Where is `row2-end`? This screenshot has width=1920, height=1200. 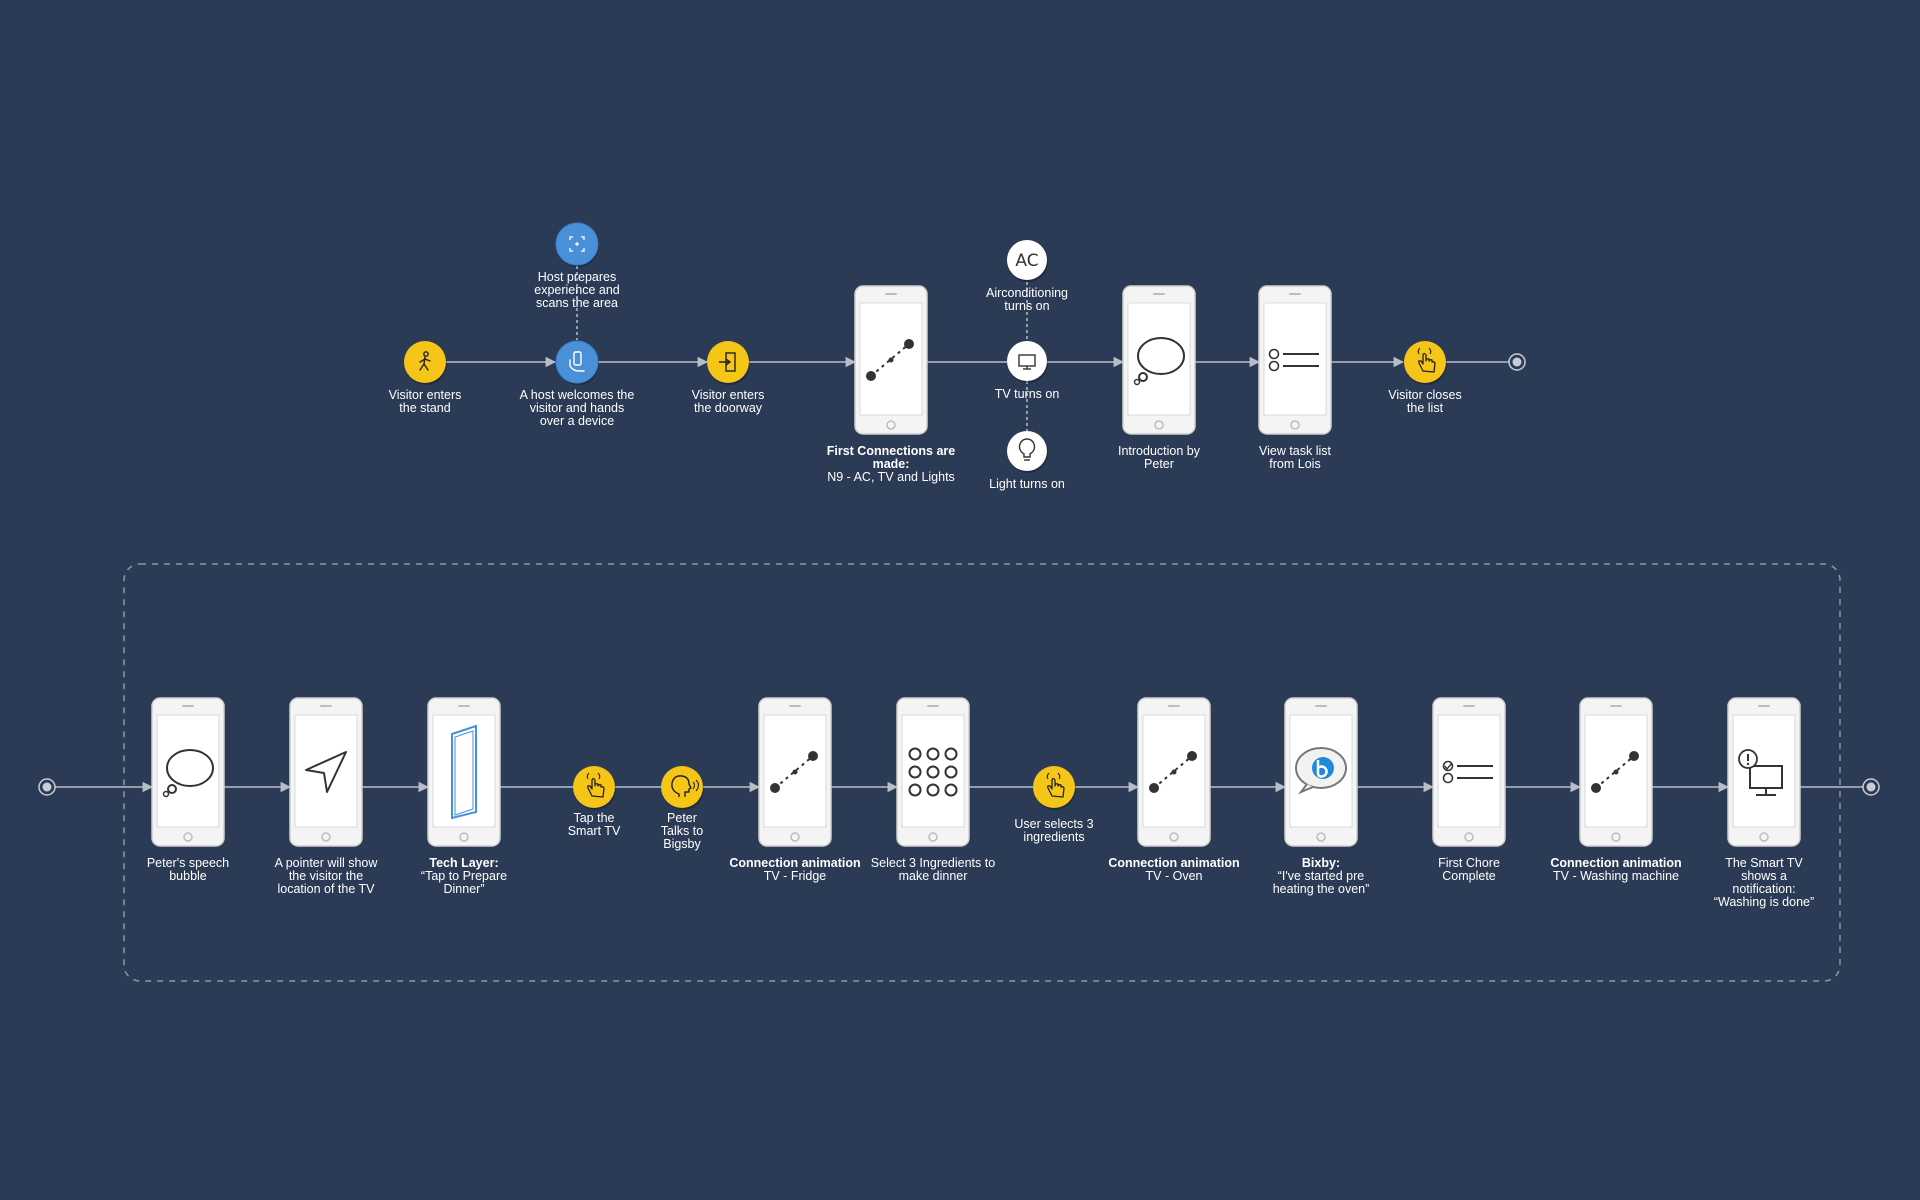 row2-end is located at coordinates (1871, 787).